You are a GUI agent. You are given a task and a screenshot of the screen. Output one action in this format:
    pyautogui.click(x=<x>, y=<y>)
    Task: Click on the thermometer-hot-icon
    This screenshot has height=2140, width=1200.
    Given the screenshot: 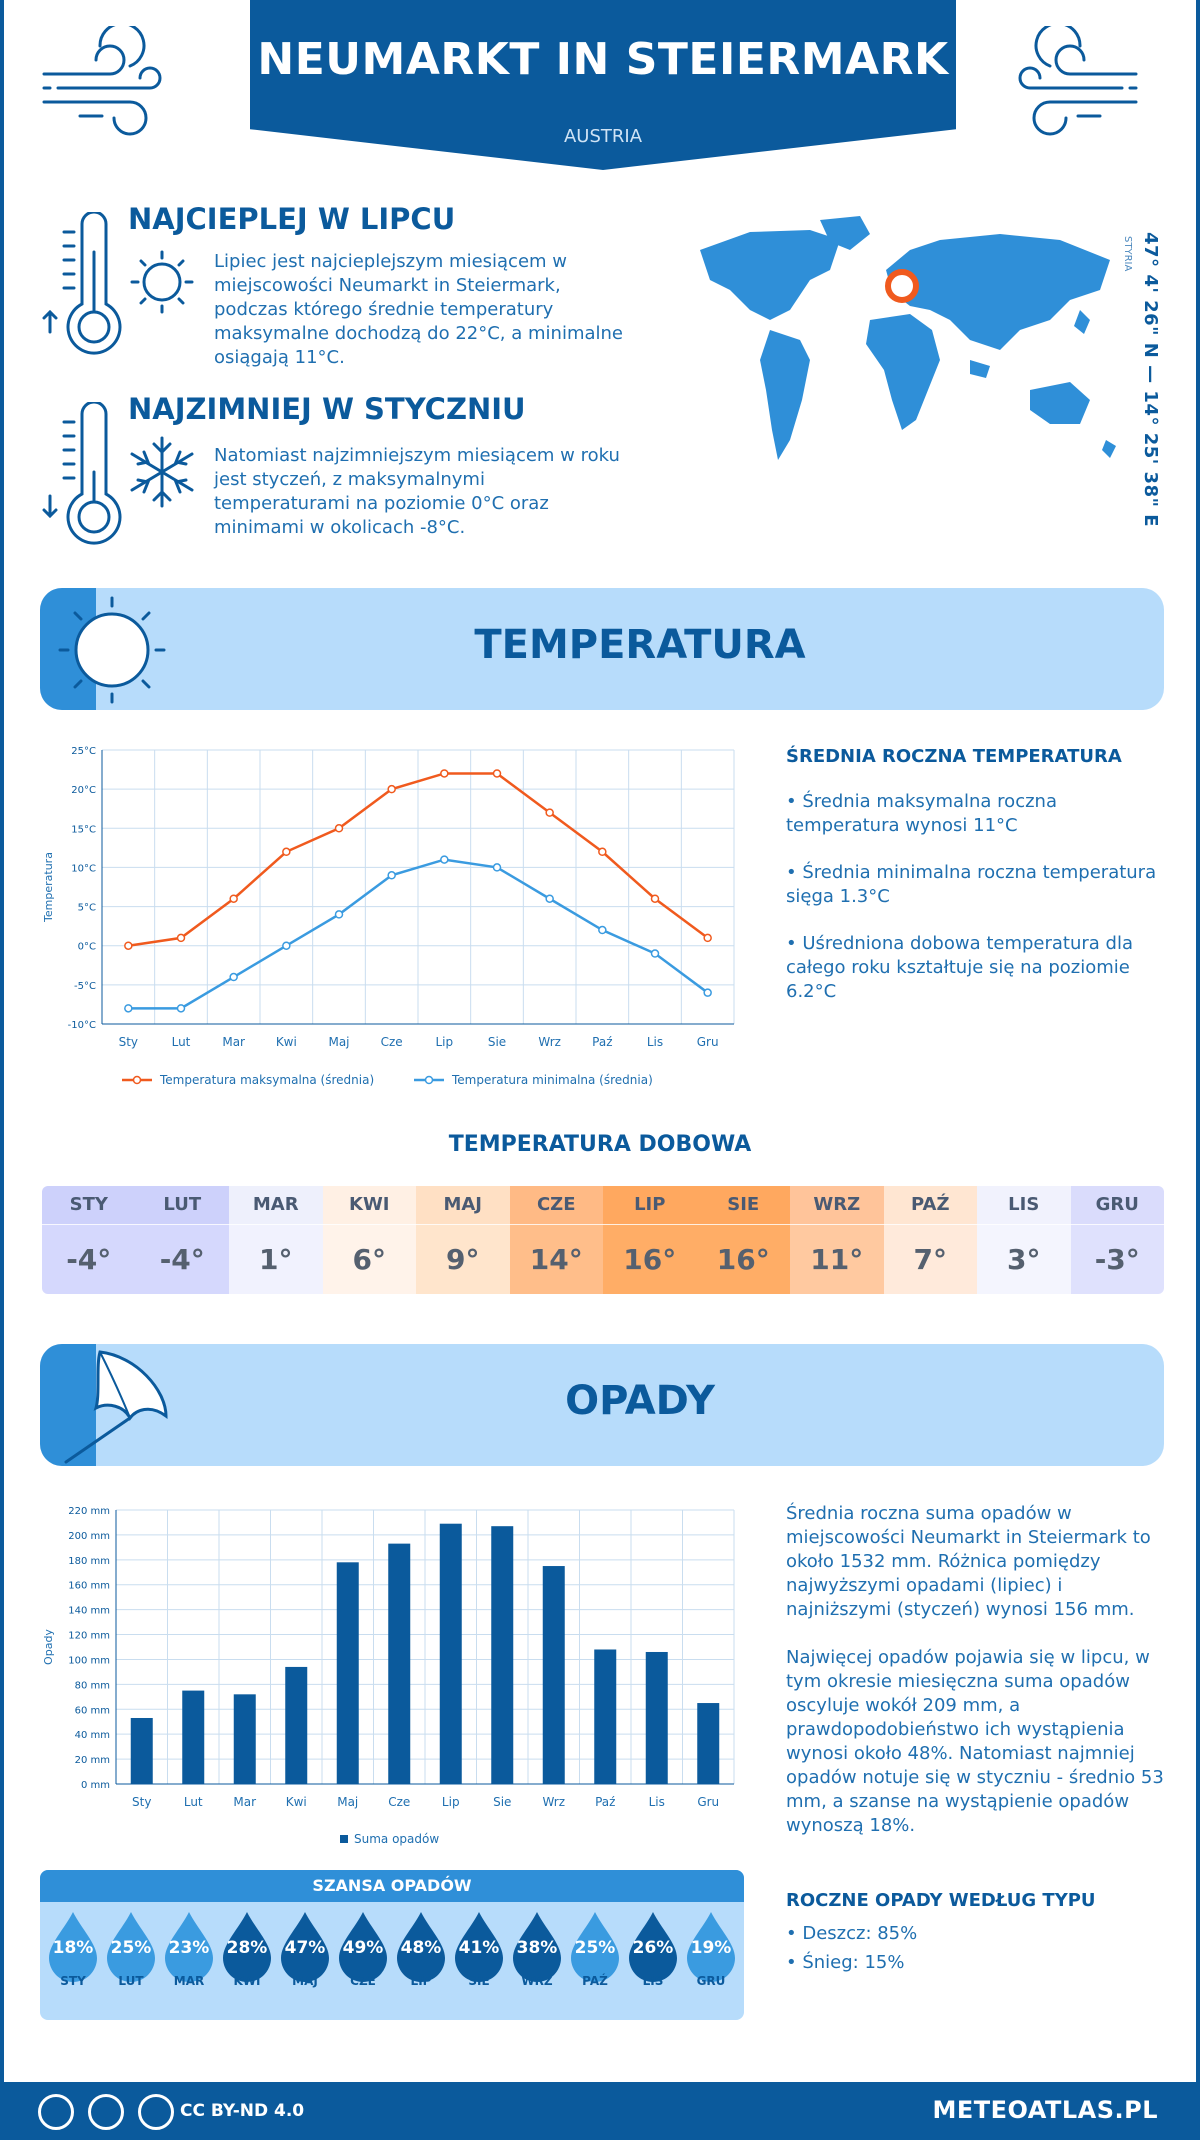 What is the action you would take?
    pyautogui.click(x=118, y=283)
    